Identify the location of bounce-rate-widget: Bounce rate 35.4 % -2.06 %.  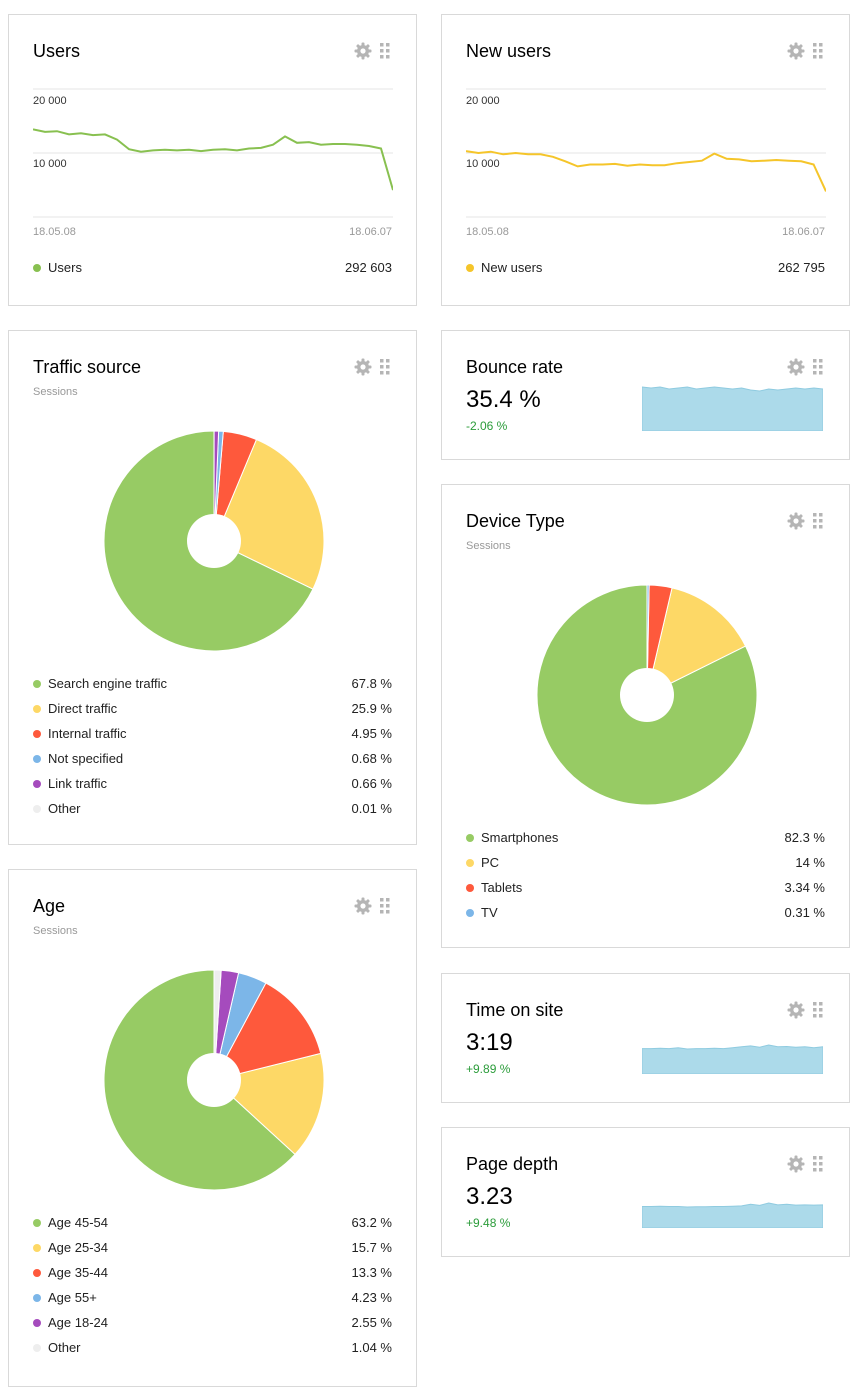
(645, 395).